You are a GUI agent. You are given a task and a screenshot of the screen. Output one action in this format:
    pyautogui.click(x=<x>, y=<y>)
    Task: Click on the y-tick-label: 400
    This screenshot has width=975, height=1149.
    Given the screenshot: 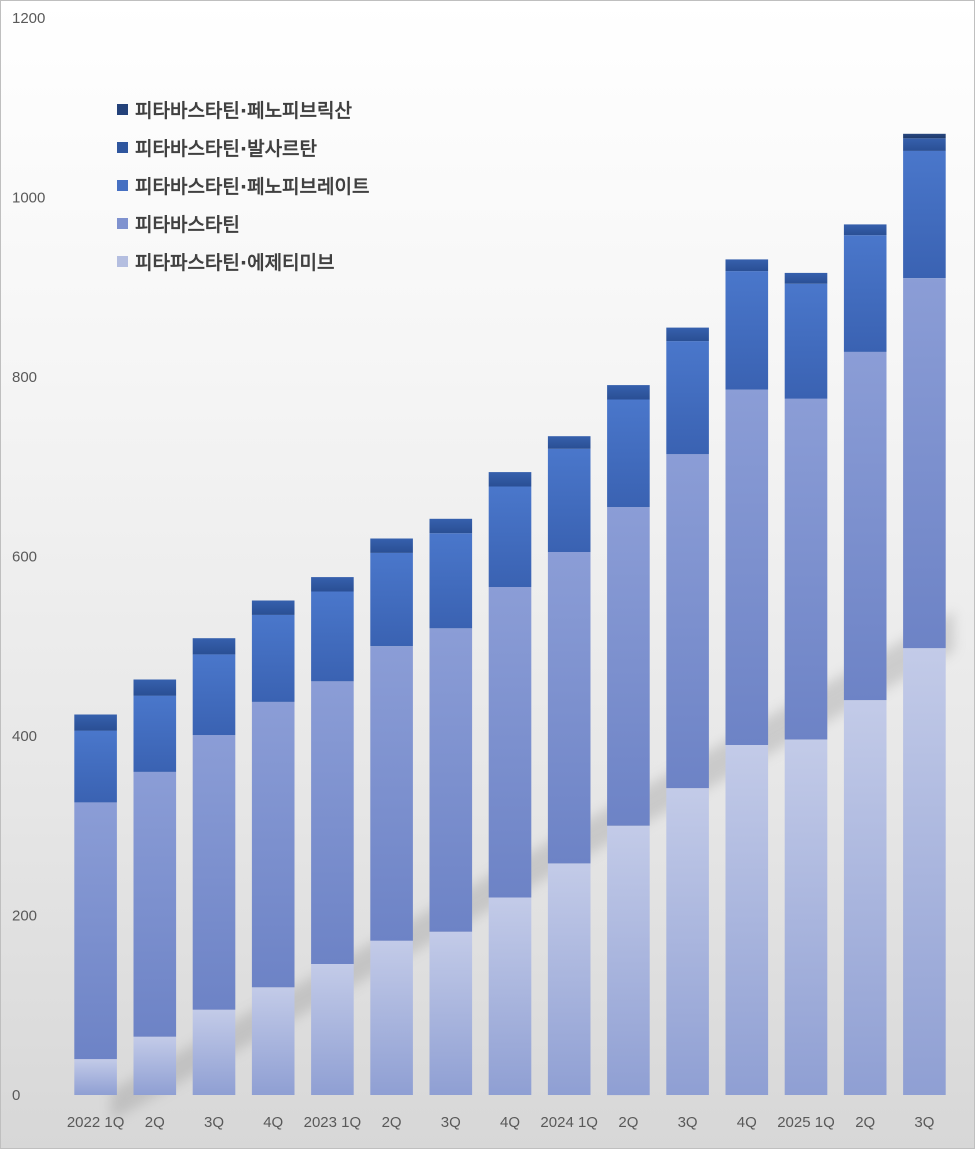 What is the action you would take?
    pyautogui.click(x=24, y=736)
    